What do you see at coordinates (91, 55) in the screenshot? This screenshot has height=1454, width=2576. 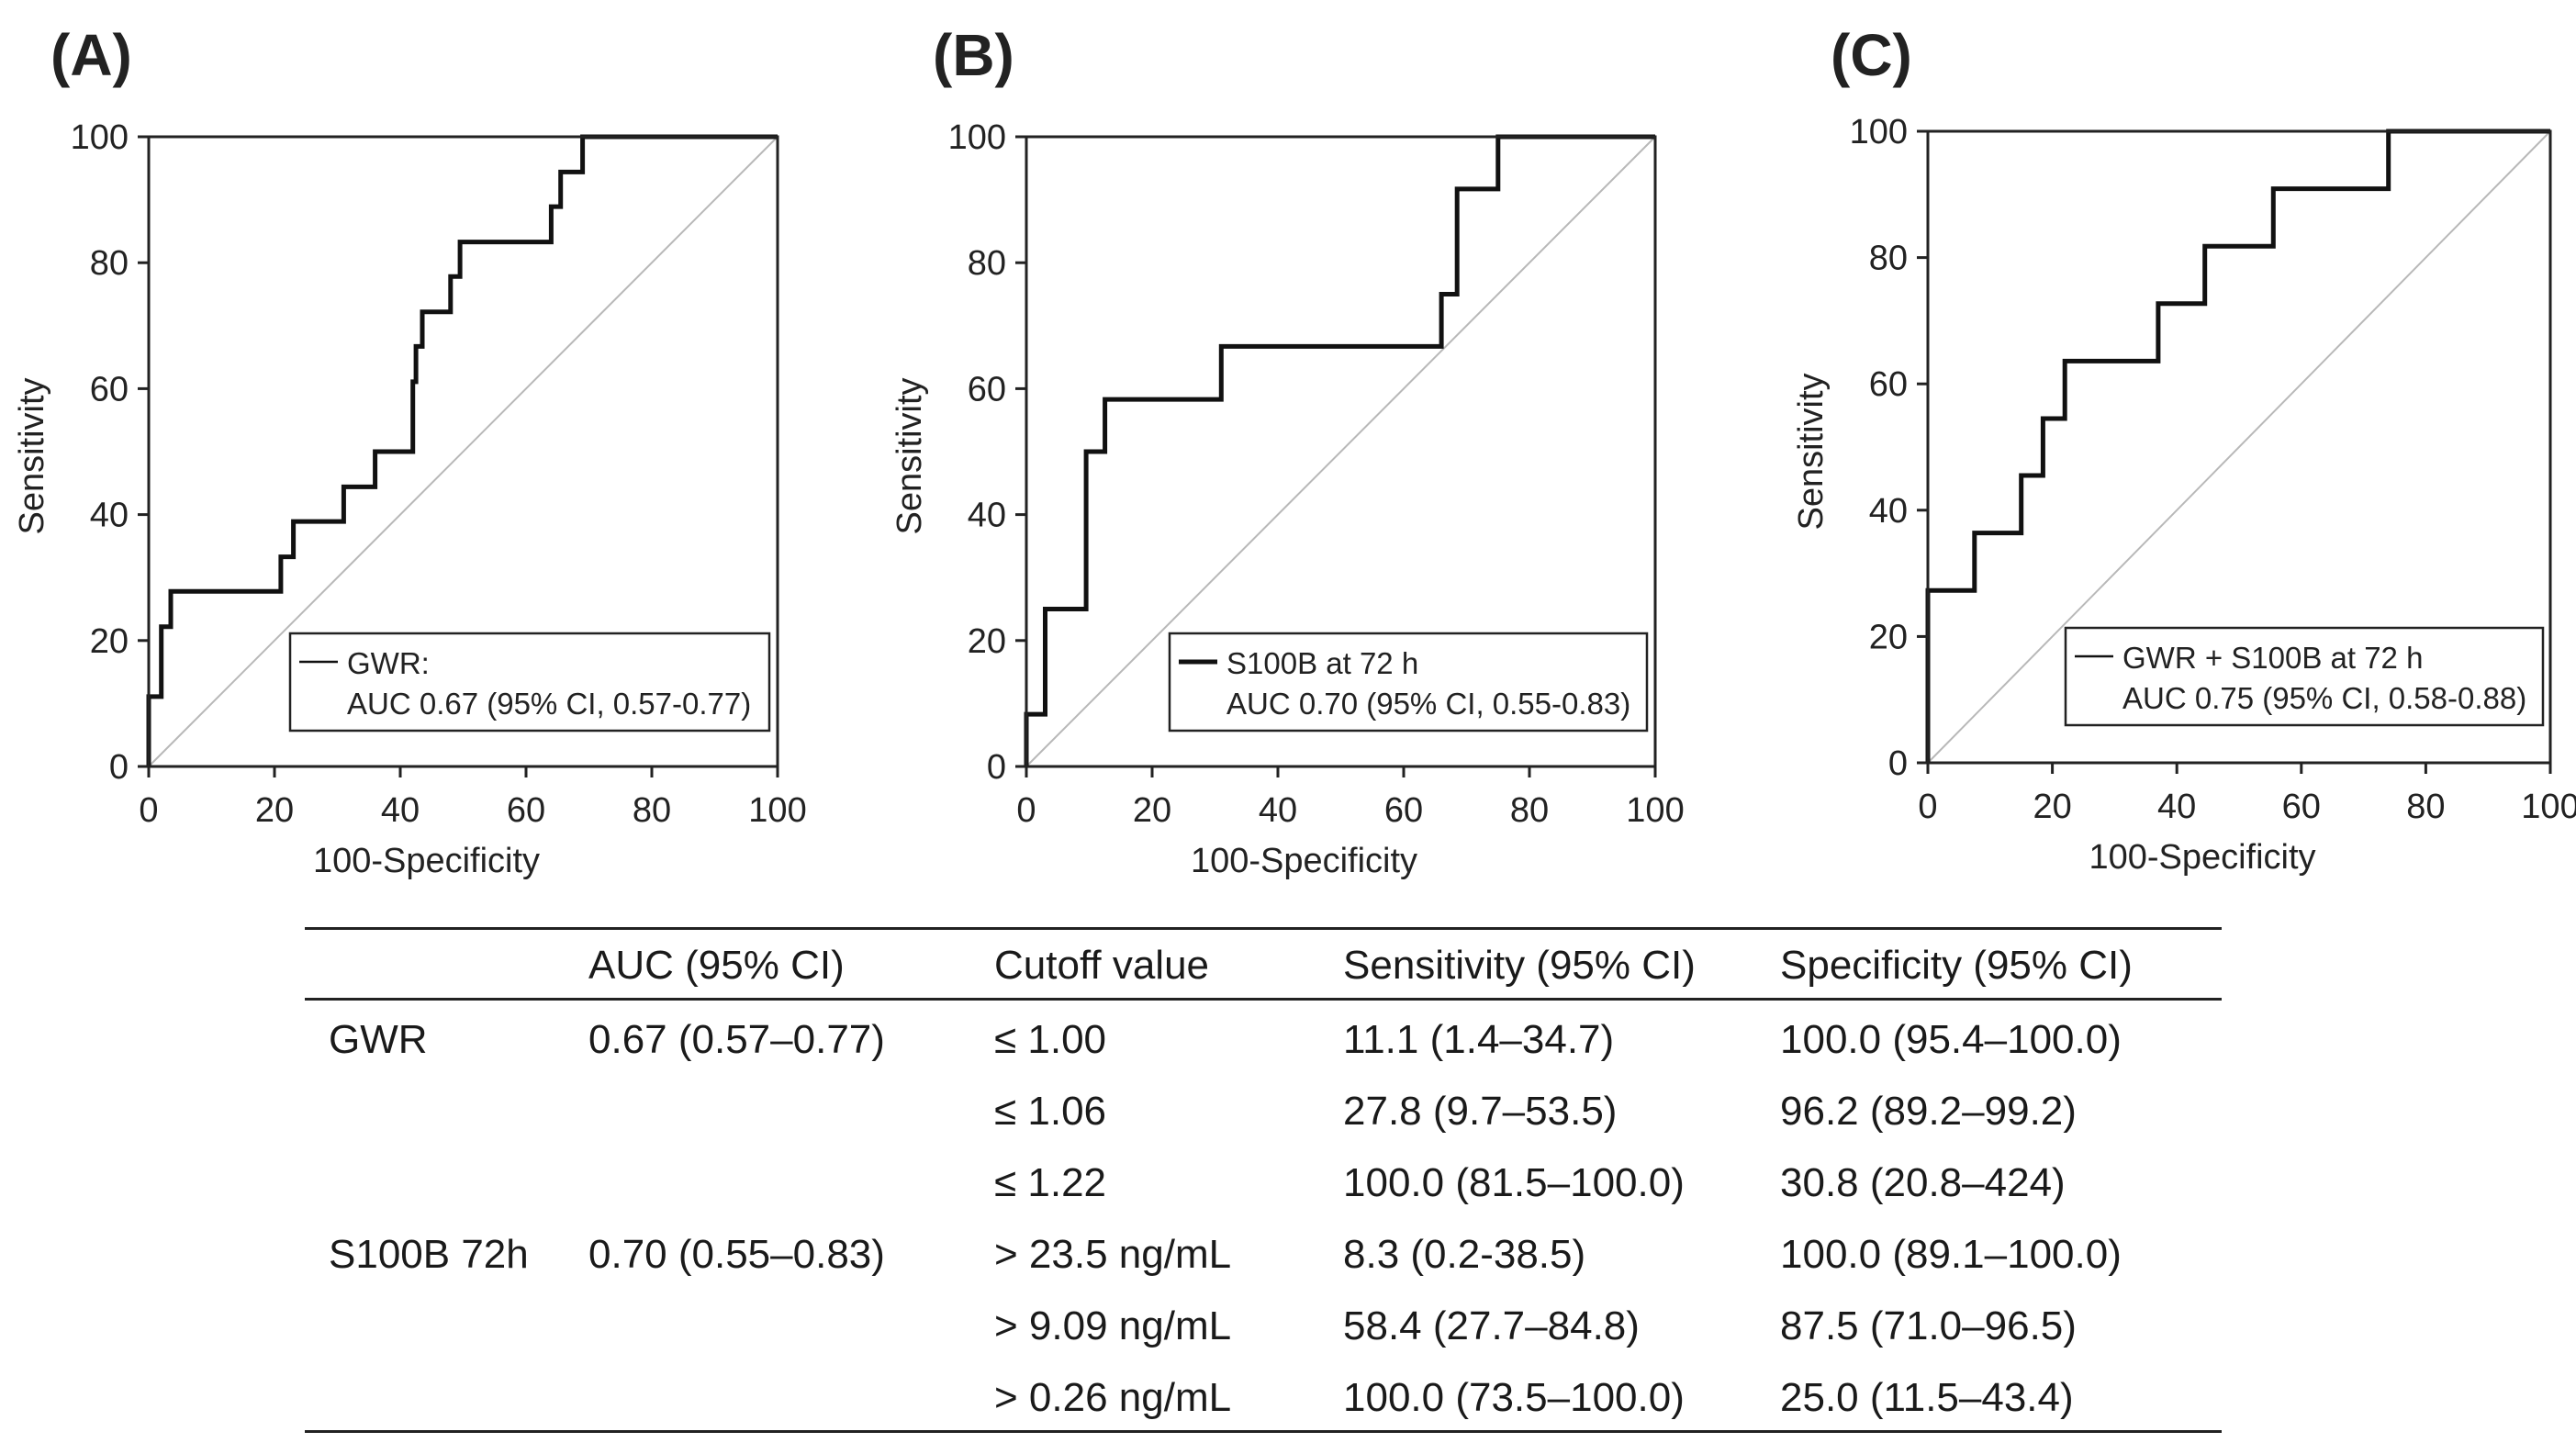 I see `panel-label: (A)` at bounding box center [91, 55].